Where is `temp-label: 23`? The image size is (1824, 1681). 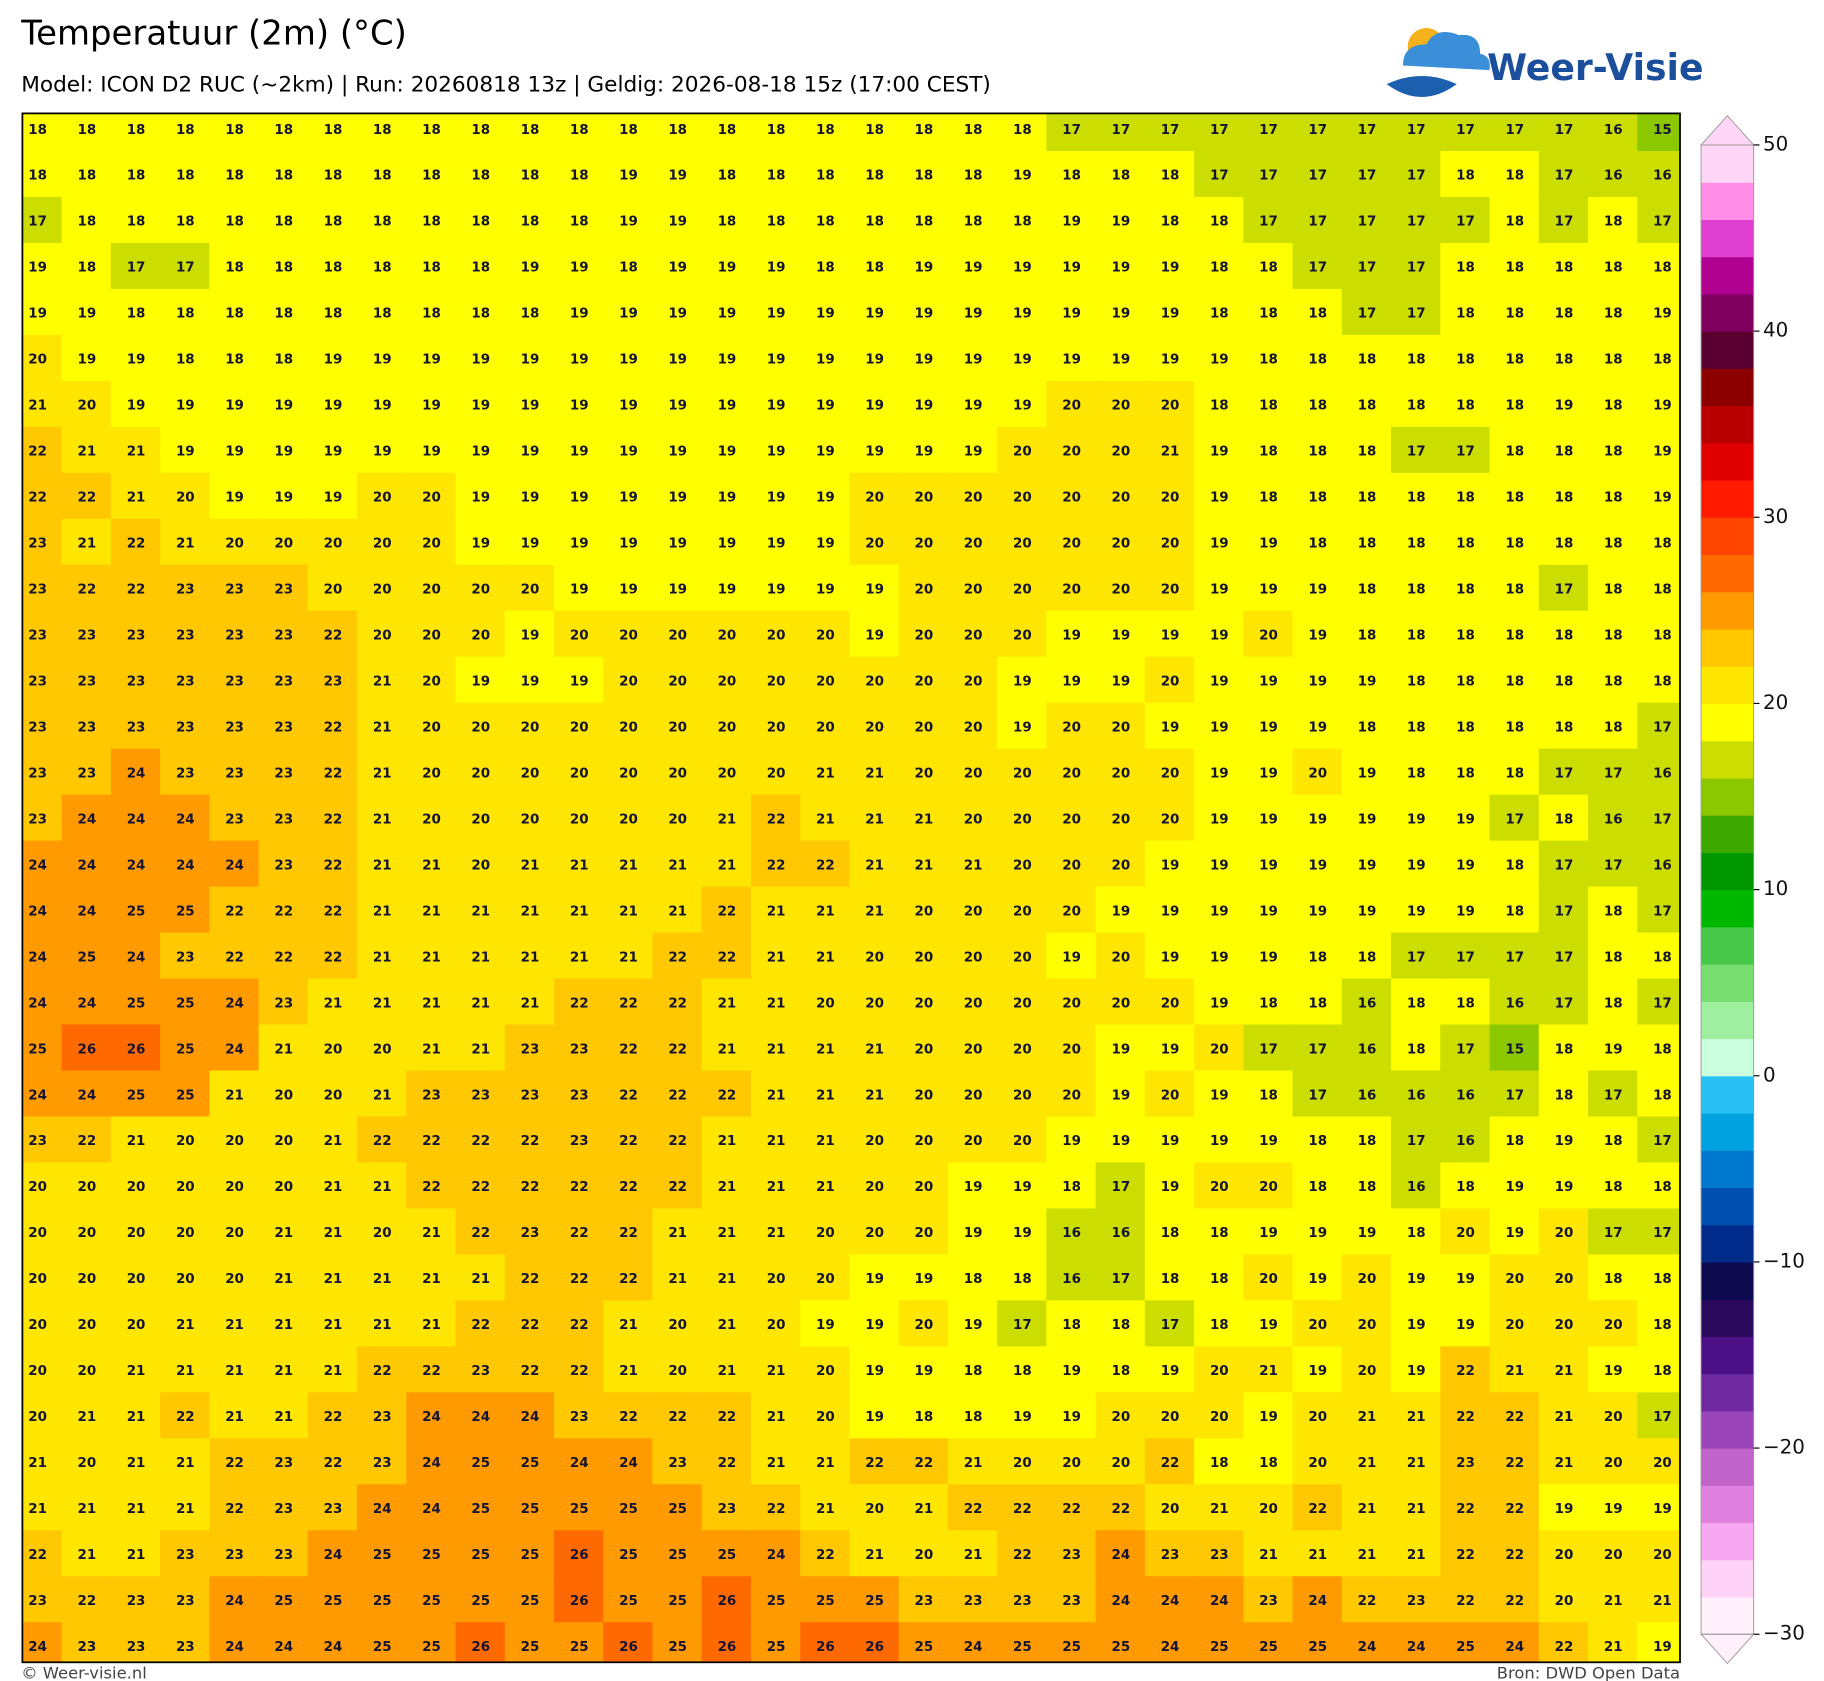 temp-label: 23 is located at coordinates (185, 1647).